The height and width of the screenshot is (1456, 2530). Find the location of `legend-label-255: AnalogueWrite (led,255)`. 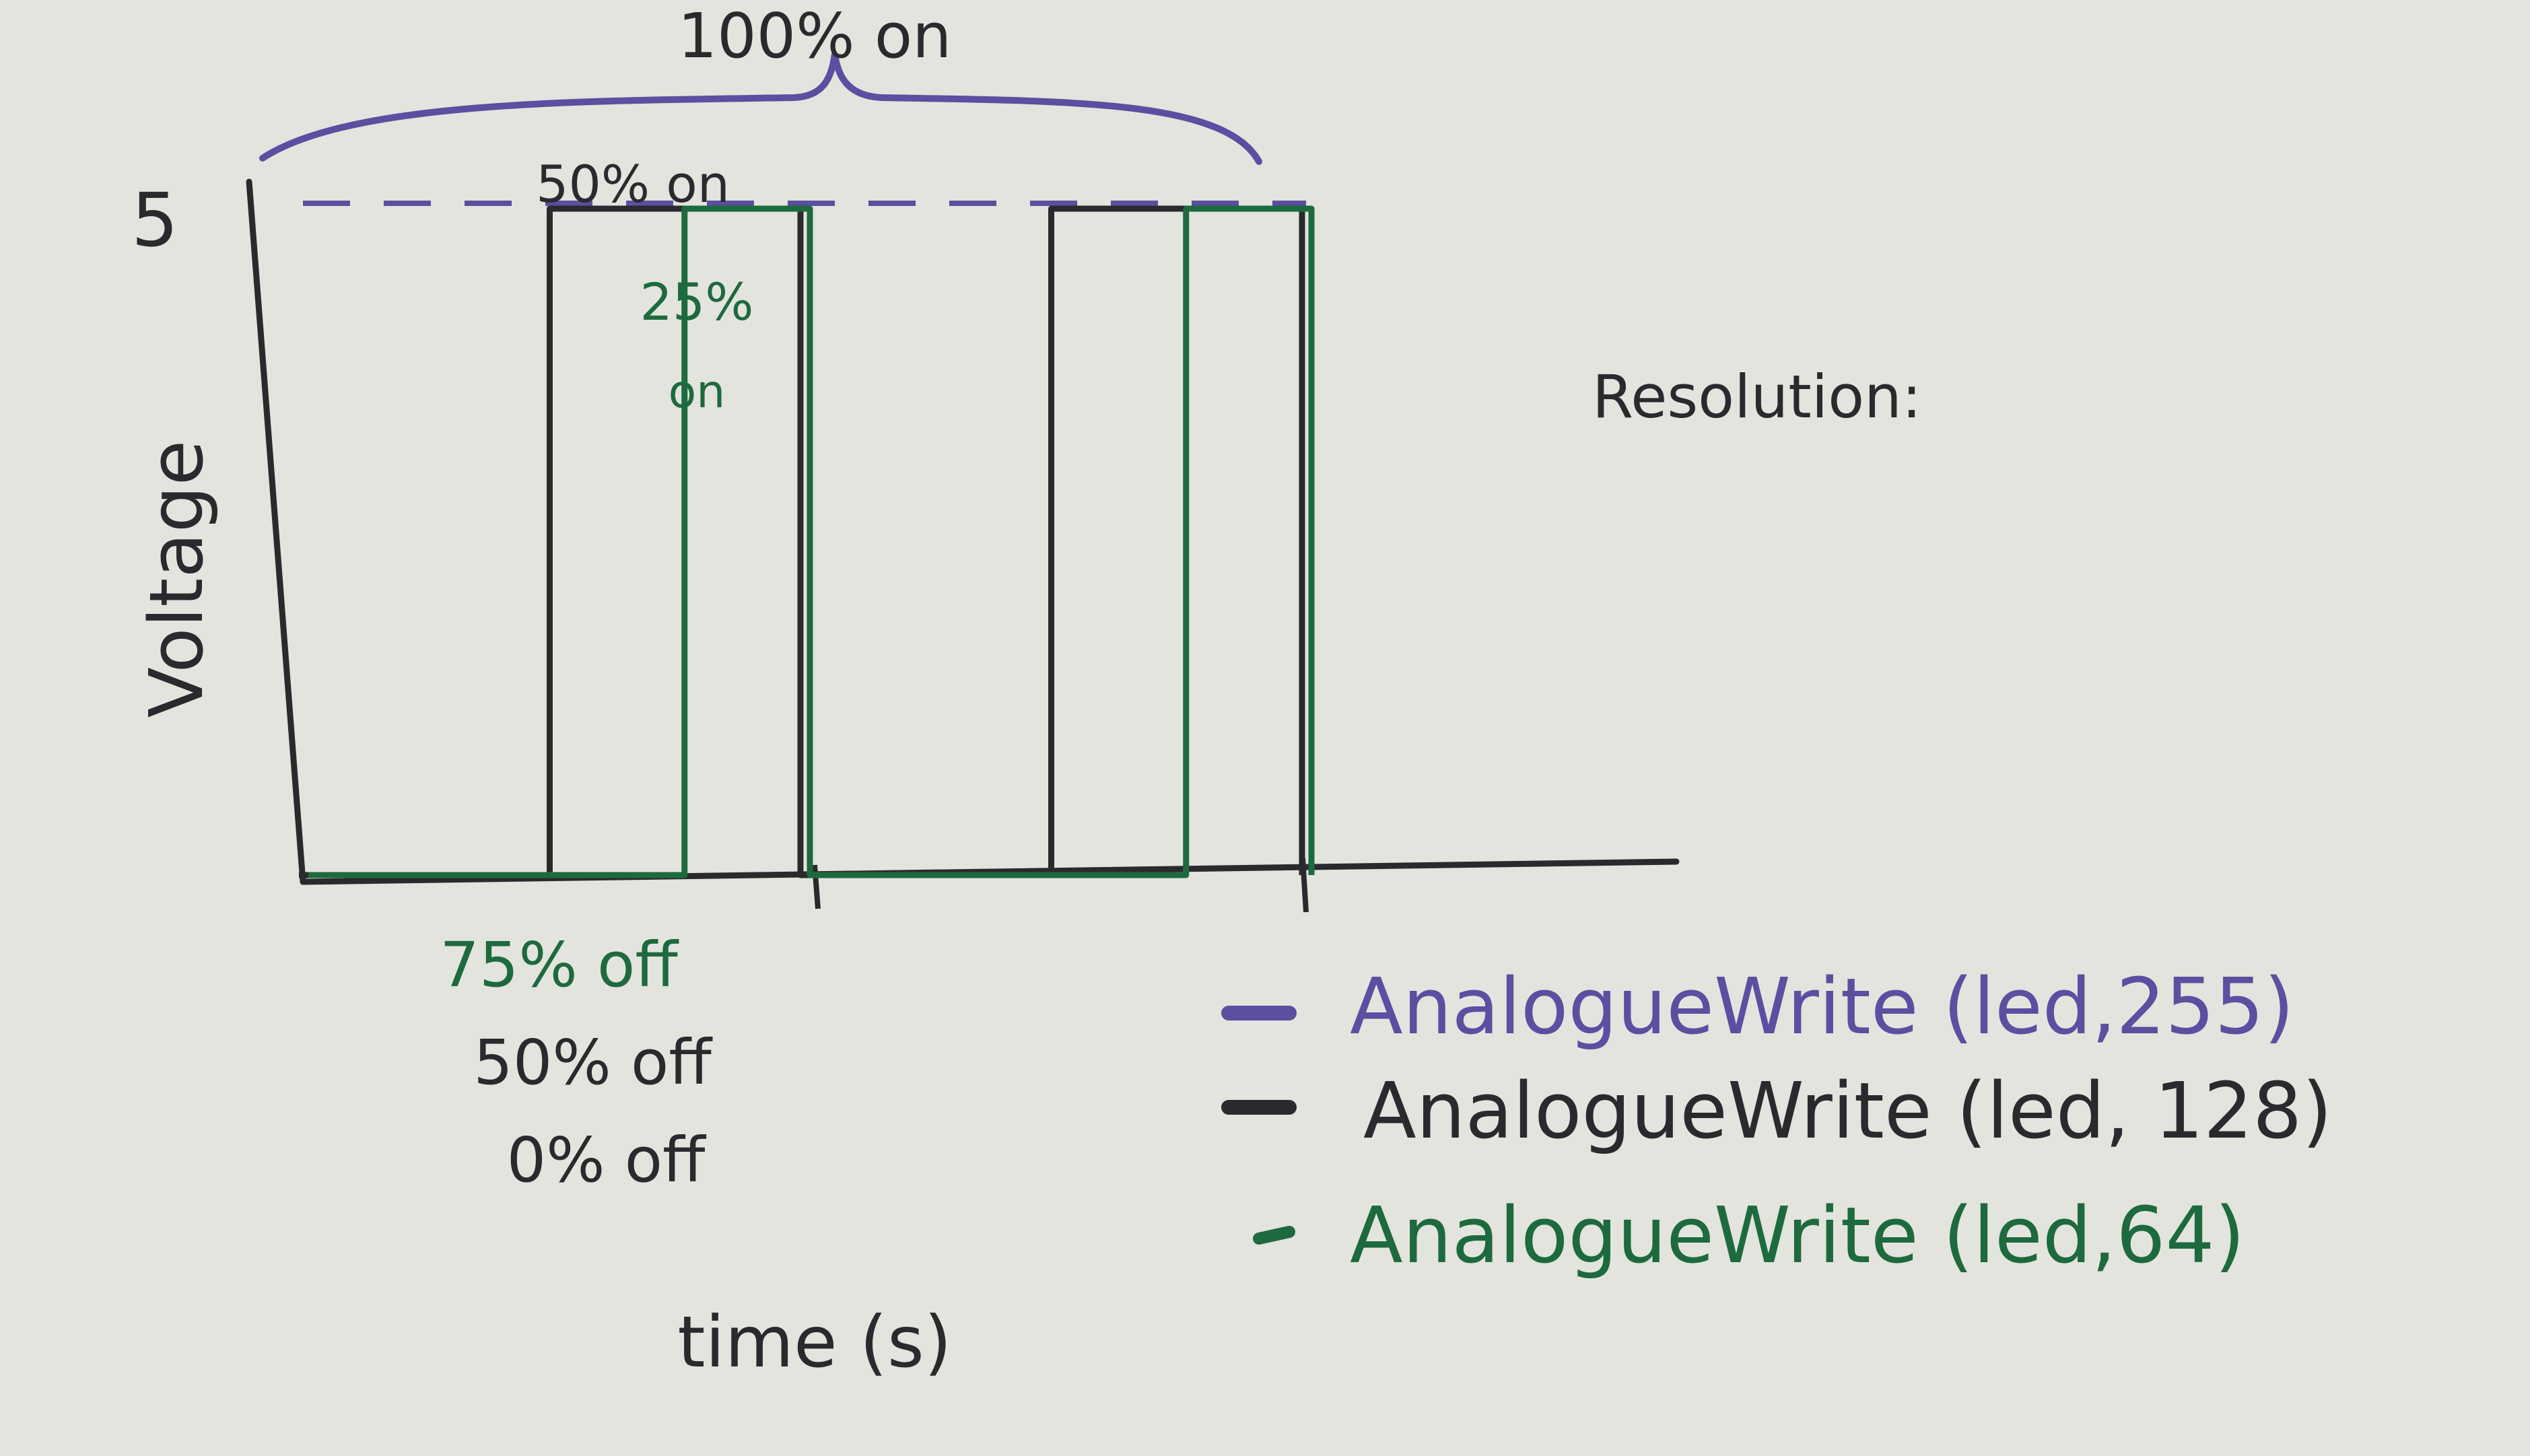

legend-label-255: AnalogueWrite (led,255) is located at coordinates (1822, 1007).